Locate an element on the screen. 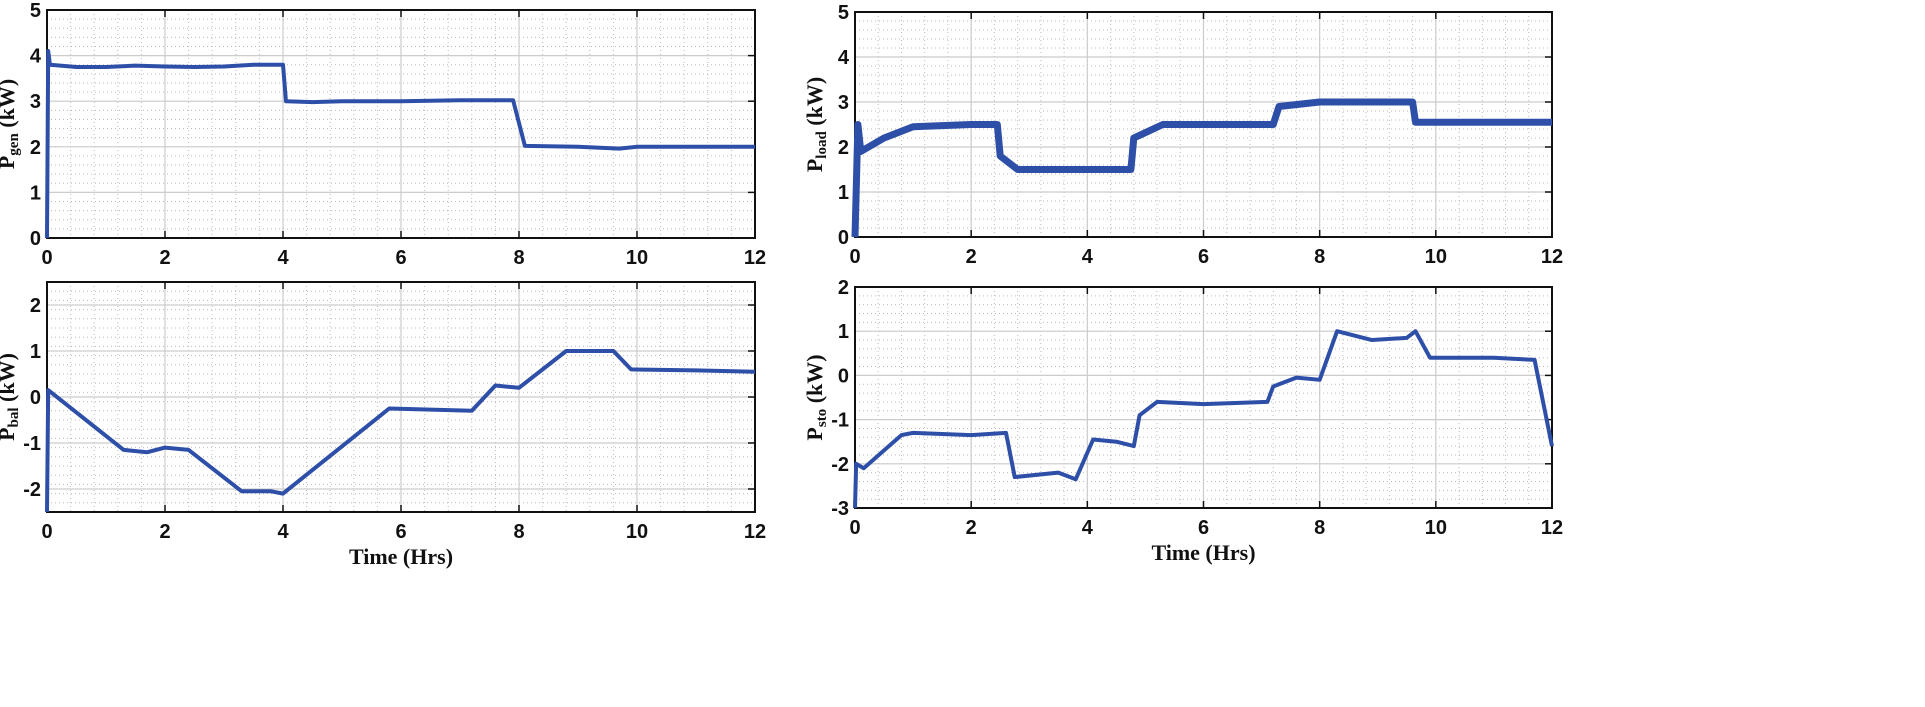  axes-frame is located at coordinates (1203, 397).